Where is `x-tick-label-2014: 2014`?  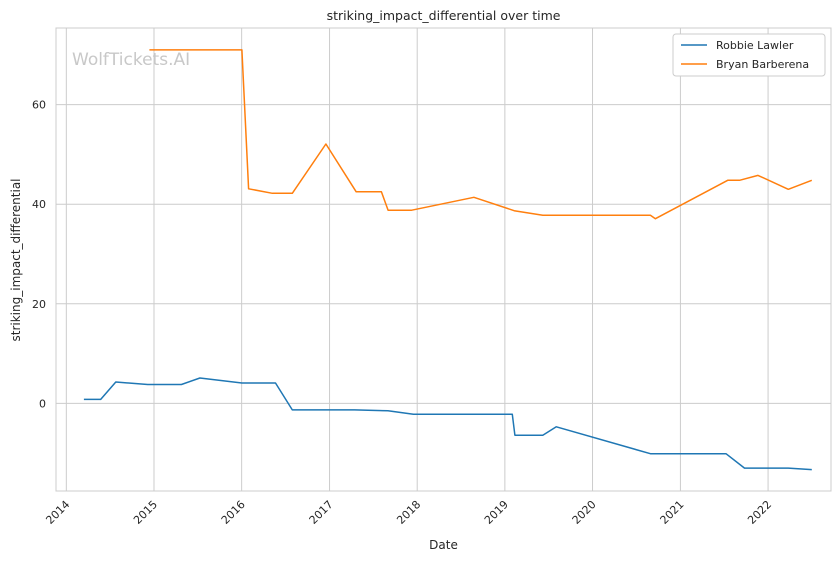
x-tick-label-2014: 2014 is located at coordinates (57, 512).